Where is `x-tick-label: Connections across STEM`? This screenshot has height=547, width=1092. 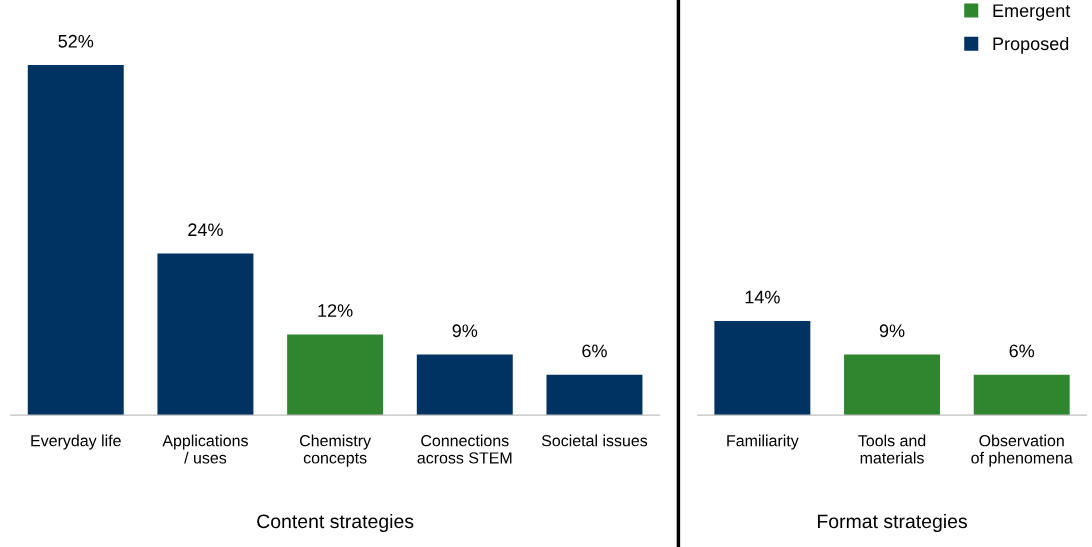 x-tick-label: Connections across STEM is located at coordinates (464, 449).